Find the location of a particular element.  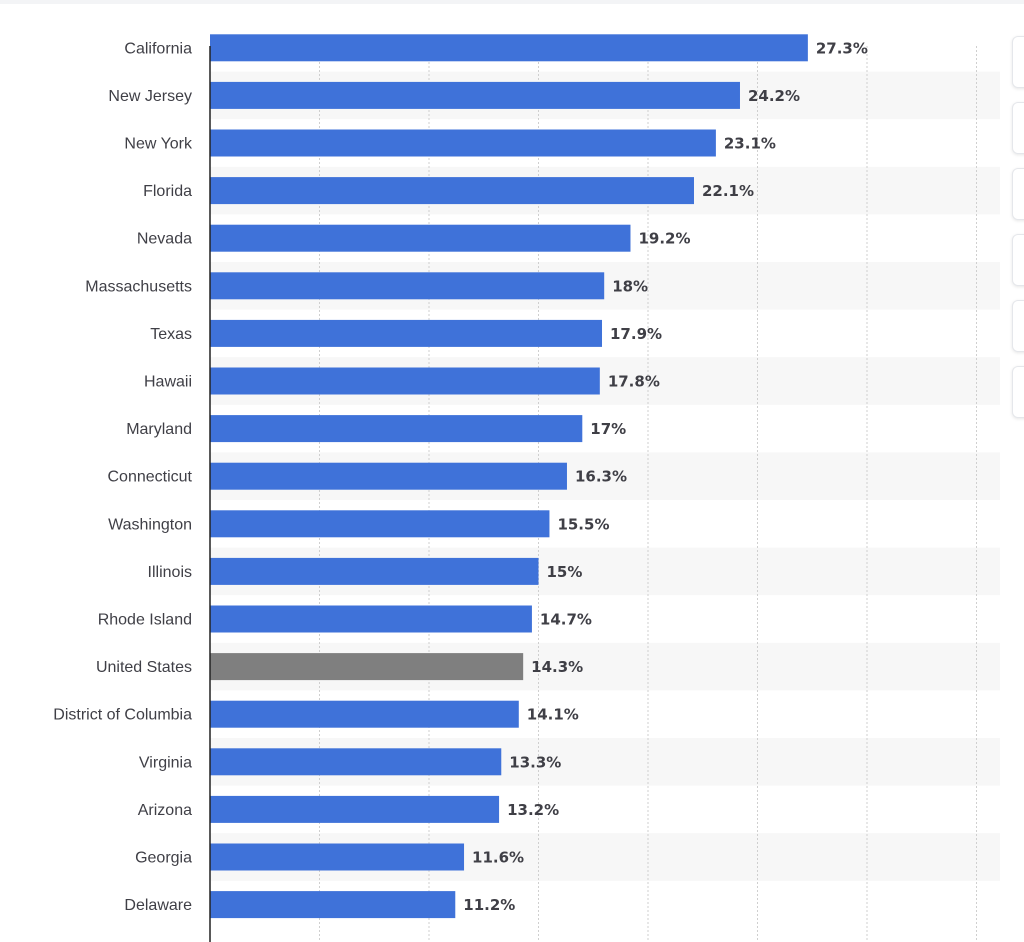

category-label: District of Columbia is located at coordinates (122, 715).